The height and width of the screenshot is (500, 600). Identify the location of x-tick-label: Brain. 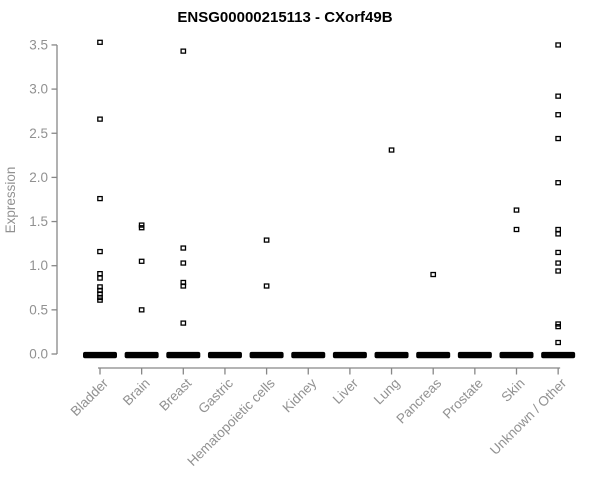
(136, 392).